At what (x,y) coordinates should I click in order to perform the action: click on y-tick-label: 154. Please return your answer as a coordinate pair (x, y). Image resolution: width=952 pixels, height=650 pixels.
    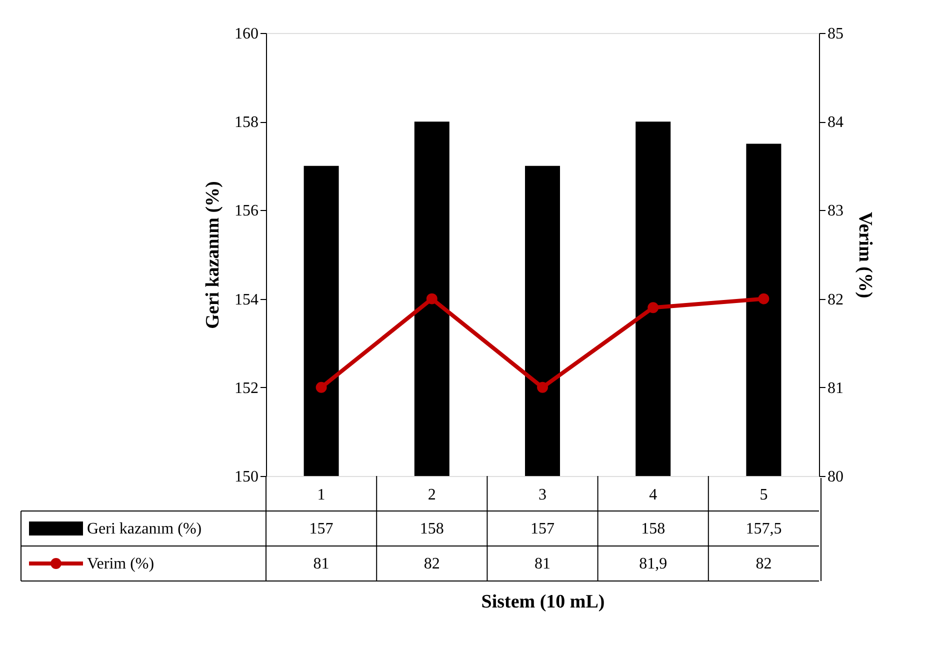
    Looking at the image, I should click on (246, 299).